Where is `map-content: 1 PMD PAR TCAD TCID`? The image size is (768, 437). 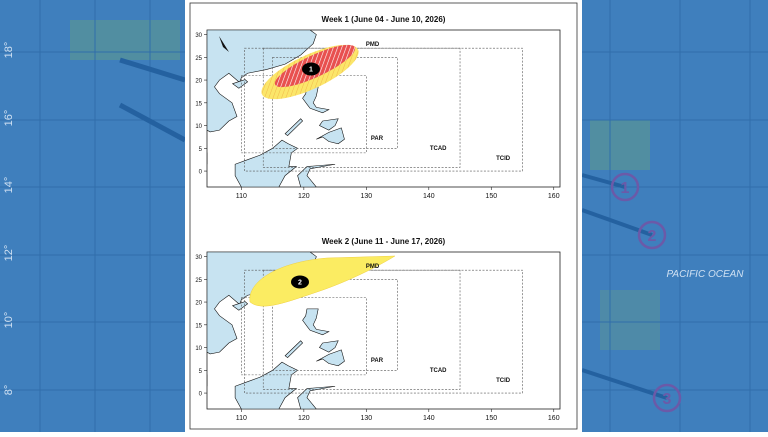 map-content: 1 PMD PAR TCAD TCID is located at coordinates (365, 108).